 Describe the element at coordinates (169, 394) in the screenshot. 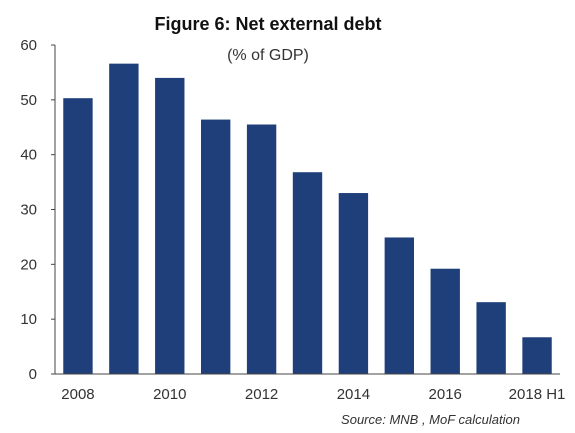

I see `x-tick-label: 2010` at that location.